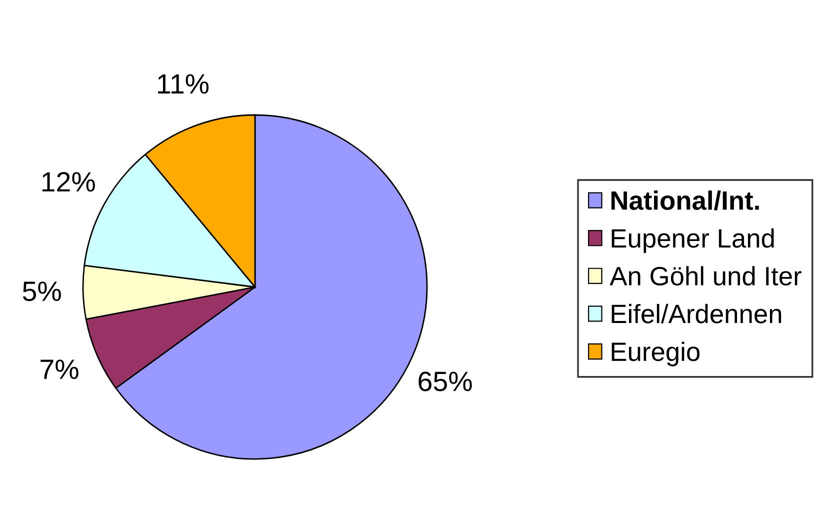 This screenshot has width=837, height=514. Describe the element at coordinates (697, 314) in the screenshot. I see `legend-label: Eifel/Ardennen` at that location.